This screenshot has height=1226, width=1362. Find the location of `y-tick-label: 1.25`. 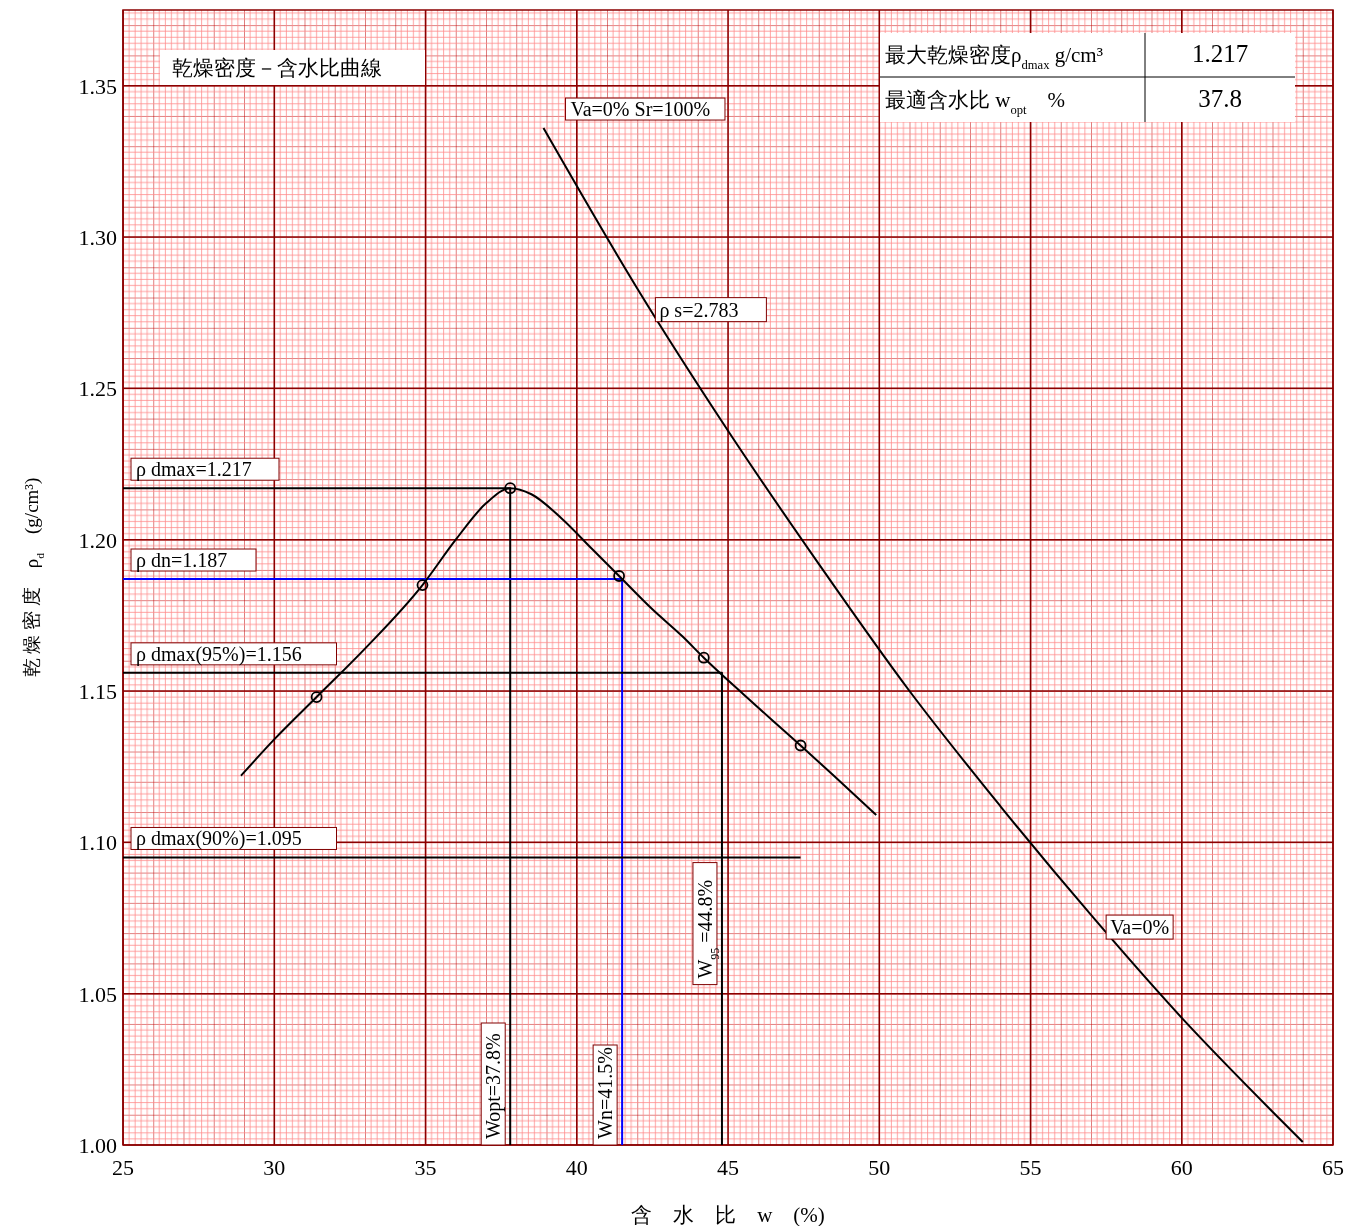

y-tick-label: 1.25 is located at coordinates (97, 389).